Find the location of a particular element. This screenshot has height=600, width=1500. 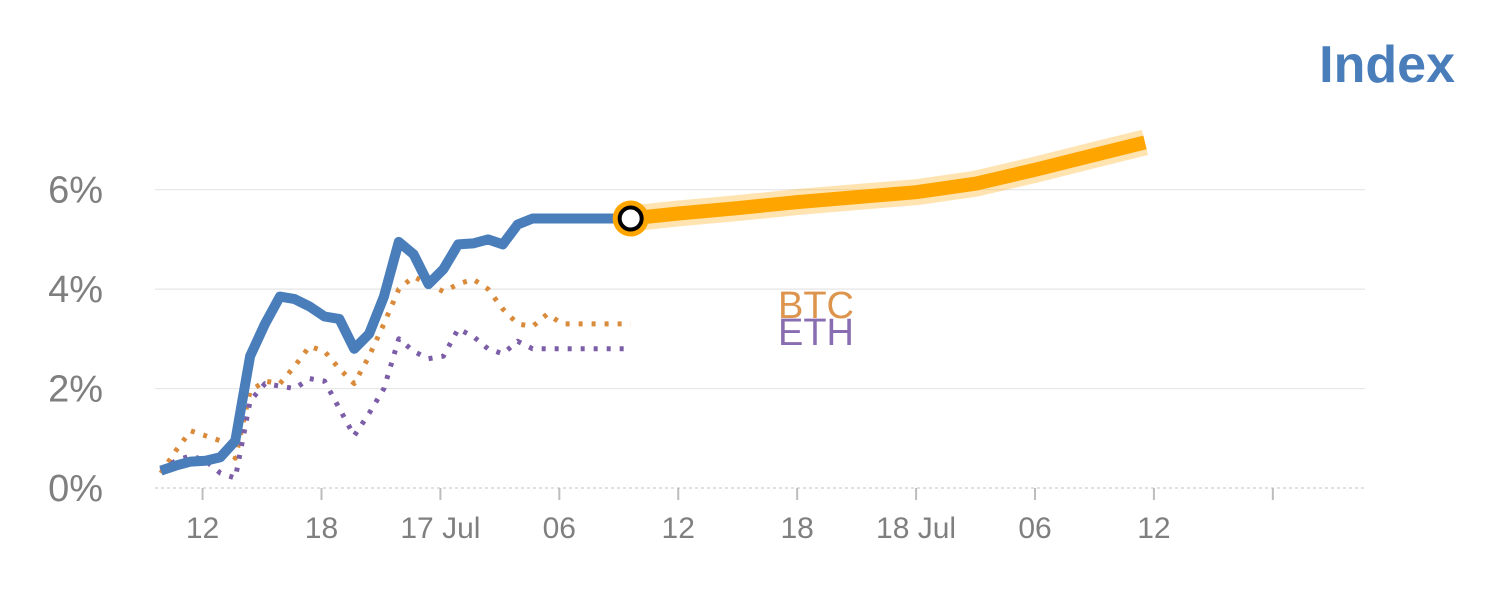

series-line-index is located at coordinates (395, 344).